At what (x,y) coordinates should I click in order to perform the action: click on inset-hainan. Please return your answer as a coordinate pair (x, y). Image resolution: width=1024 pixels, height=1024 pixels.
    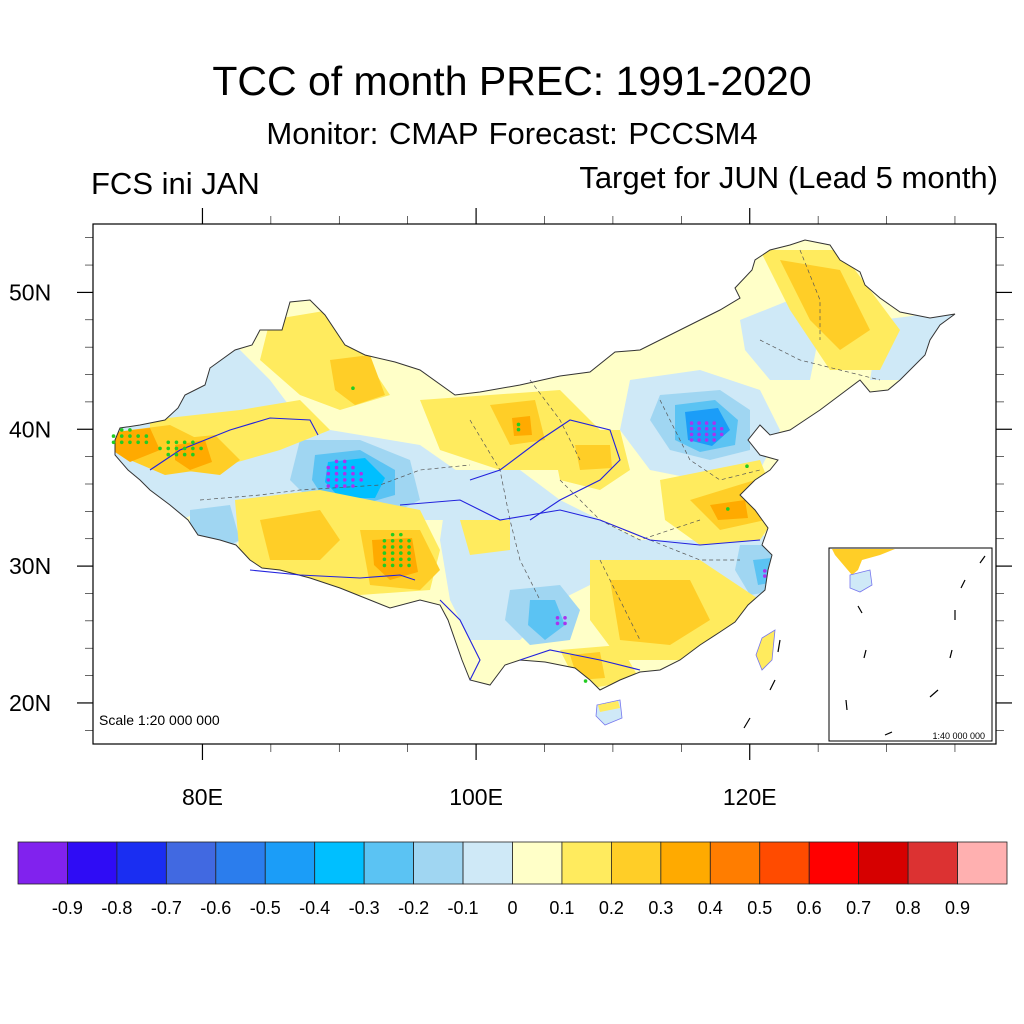
    Looking at the image, I should click on (861, 581).